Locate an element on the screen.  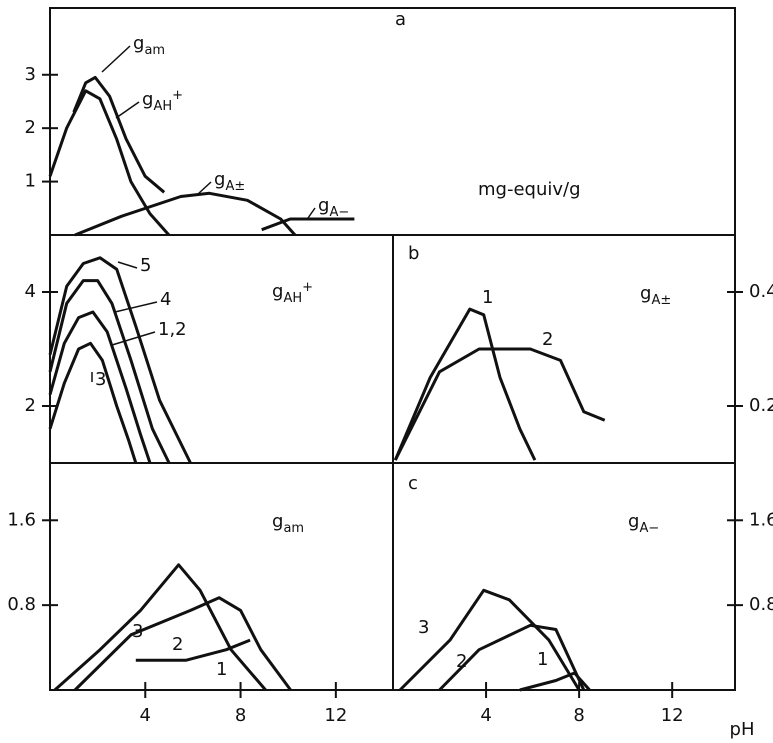
panel-quantity: gA− is located at coordinates (643, 523).